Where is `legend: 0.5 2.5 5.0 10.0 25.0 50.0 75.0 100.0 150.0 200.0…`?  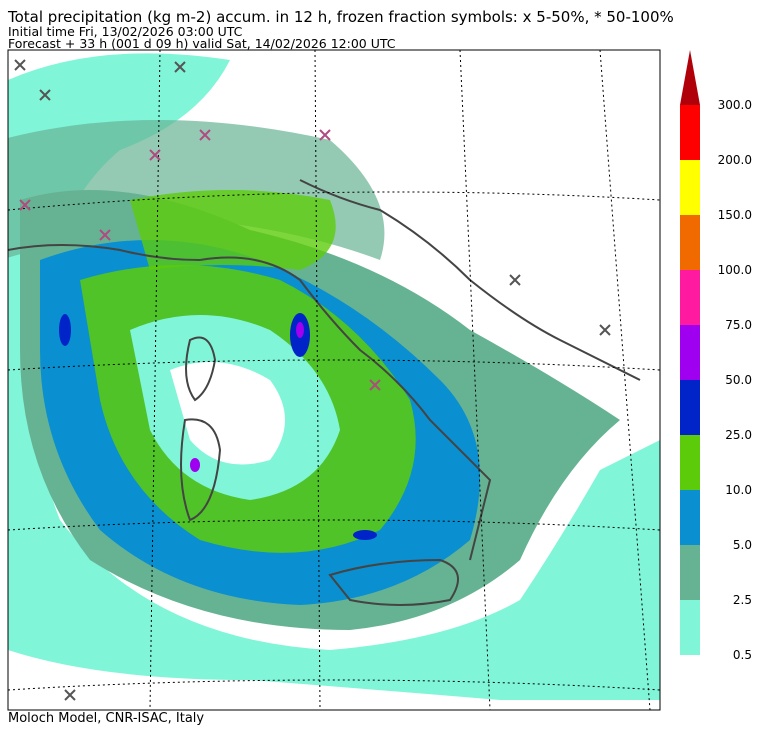 legend: 0.5 2.5 5.0 10.0 25.0 50.0 75.0 100.0 150.0 200.0… is located at coordinates (716, 356).